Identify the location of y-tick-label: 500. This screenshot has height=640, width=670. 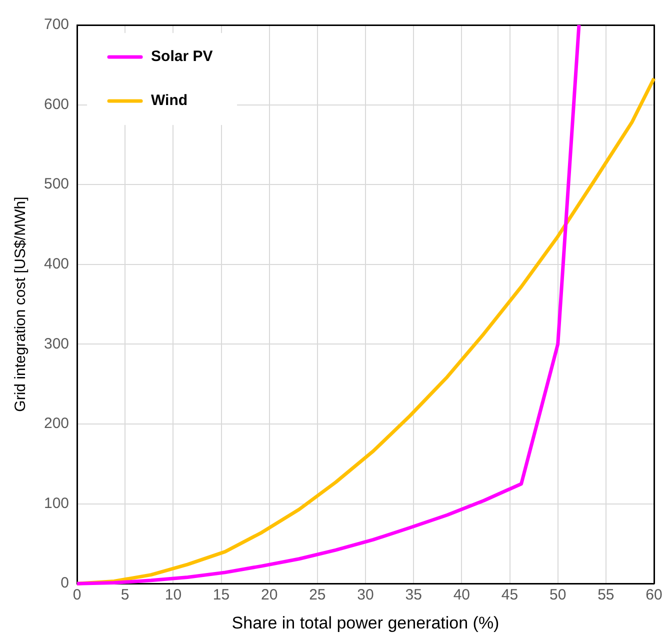
(57, 184).